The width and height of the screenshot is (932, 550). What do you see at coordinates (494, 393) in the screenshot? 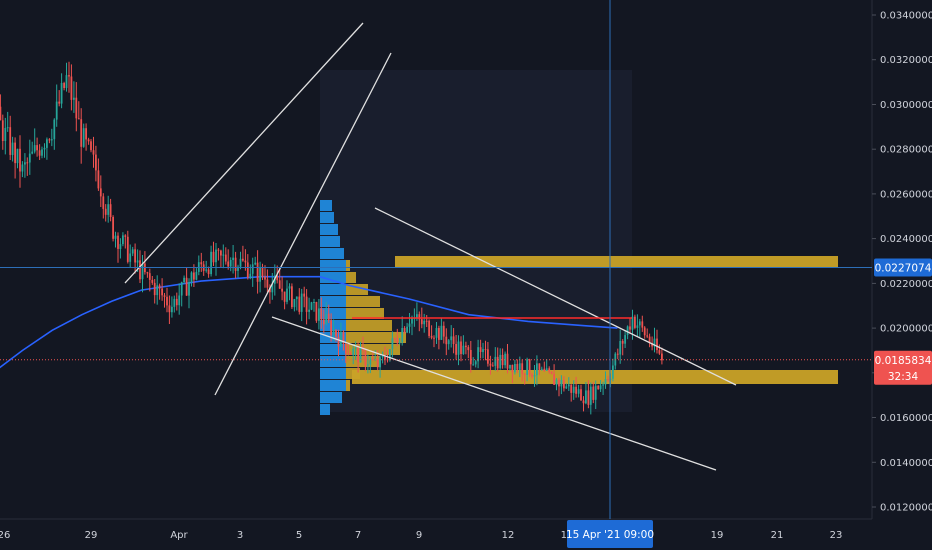
I see `falling-channel-lower-line` at bounding box center [494, 393].